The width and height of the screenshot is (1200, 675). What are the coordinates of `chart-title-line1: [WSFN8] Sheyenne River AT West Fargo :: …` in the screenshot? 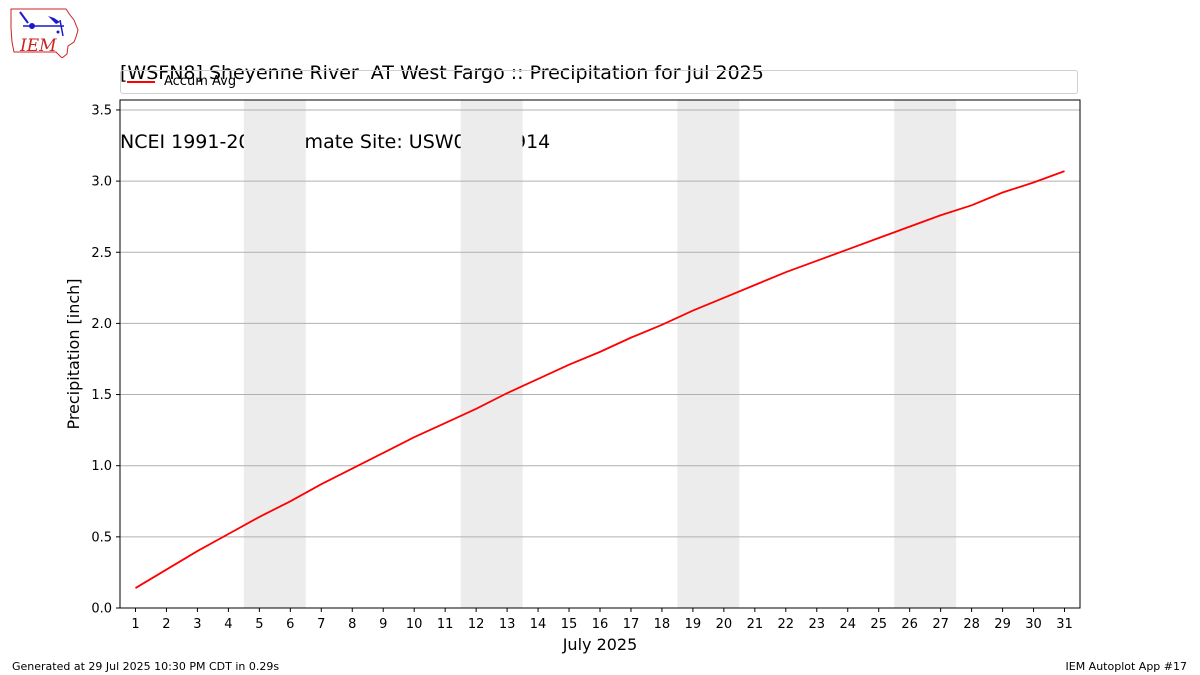 It's located at (442, 73).